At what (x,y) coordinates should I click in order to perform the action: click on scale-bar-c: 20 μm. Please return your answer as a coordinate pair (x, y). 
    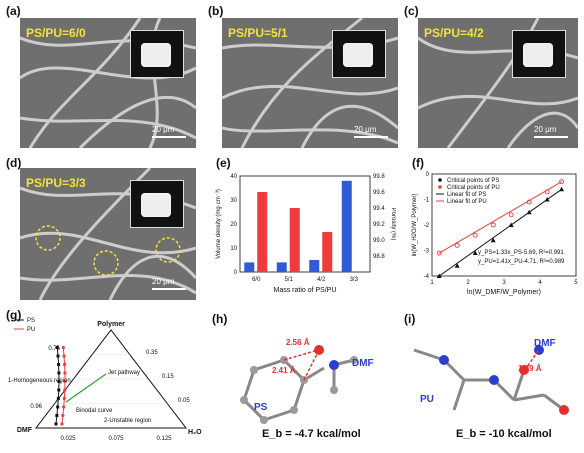
    Looking at the image, I should click on (551, 131).